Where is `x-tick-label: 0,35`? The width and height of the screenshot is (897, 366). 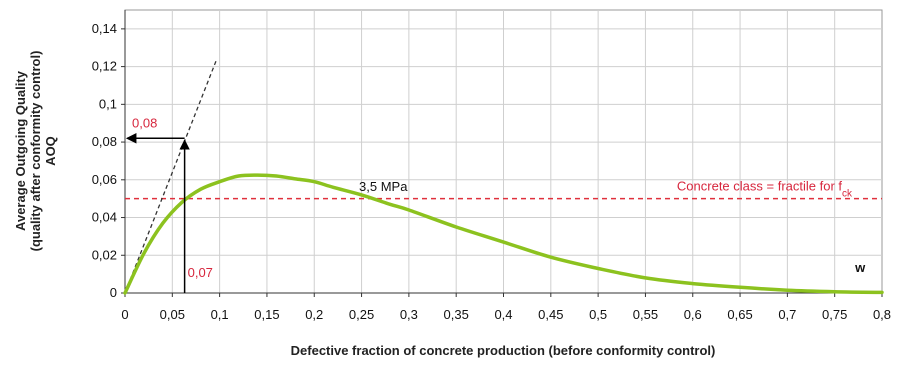
x-tick-label: 0,35 is located at coordinates (456, 314).